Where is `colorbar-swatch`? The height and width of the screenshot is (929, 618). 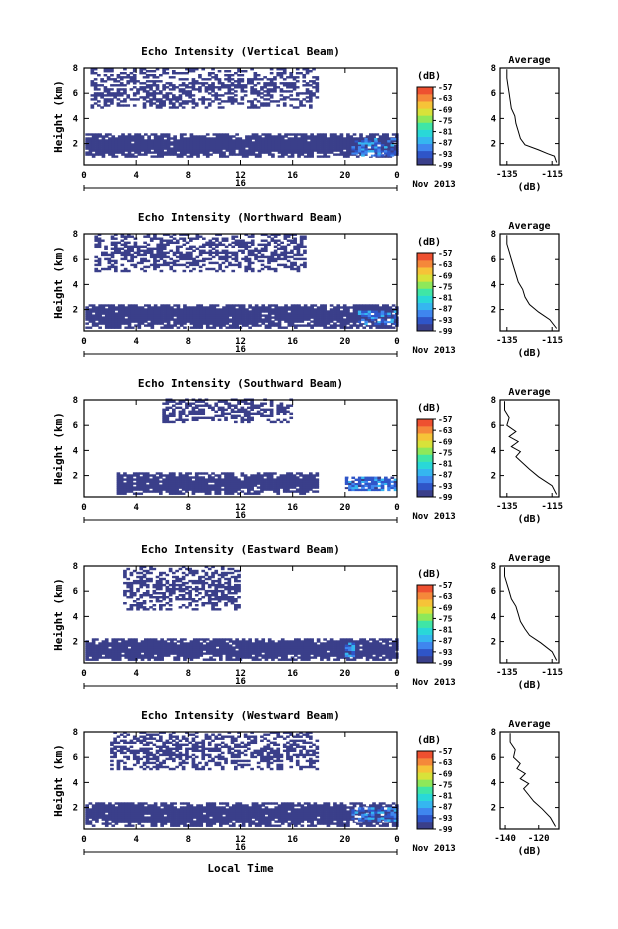 colorbar-swatch is located at coordinates (425, 292).